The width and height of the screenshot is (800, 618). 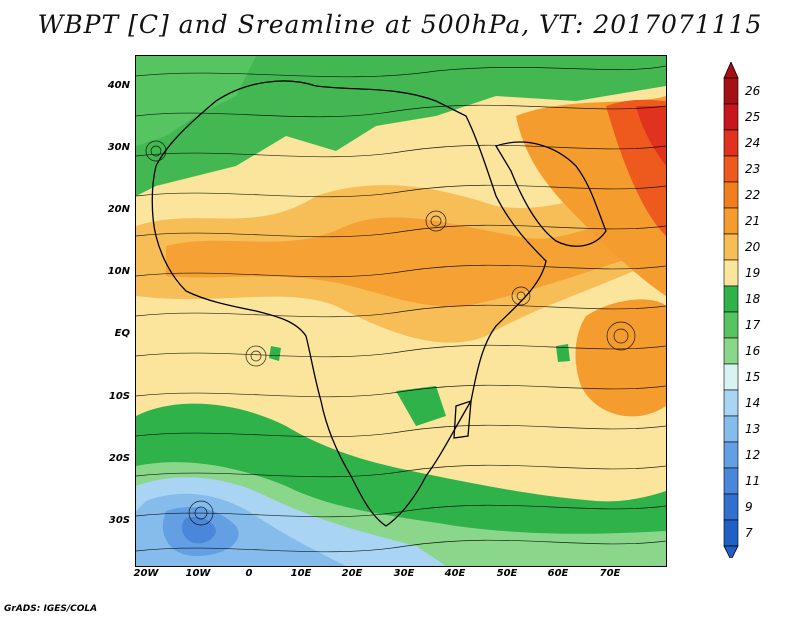 What do you see at coordinates (753, 481) in the screenshot?
I see `colorbar-label-11: 11` at bounding box center [753, 481].